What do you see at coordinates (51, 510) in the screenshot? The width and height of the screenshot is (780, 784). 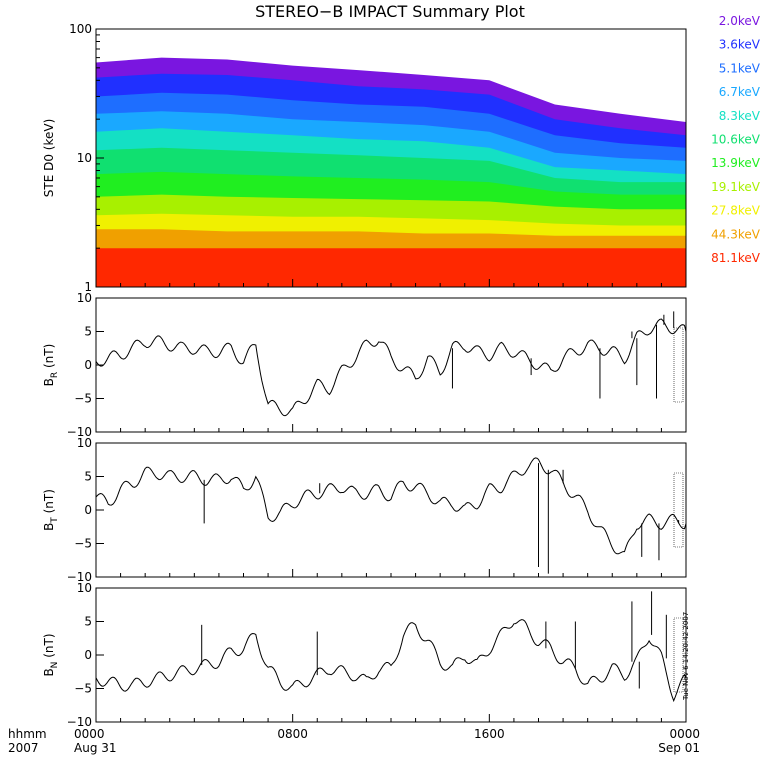 I see `y-axis-label: BT (nT)` at bounding box center [51, 510].